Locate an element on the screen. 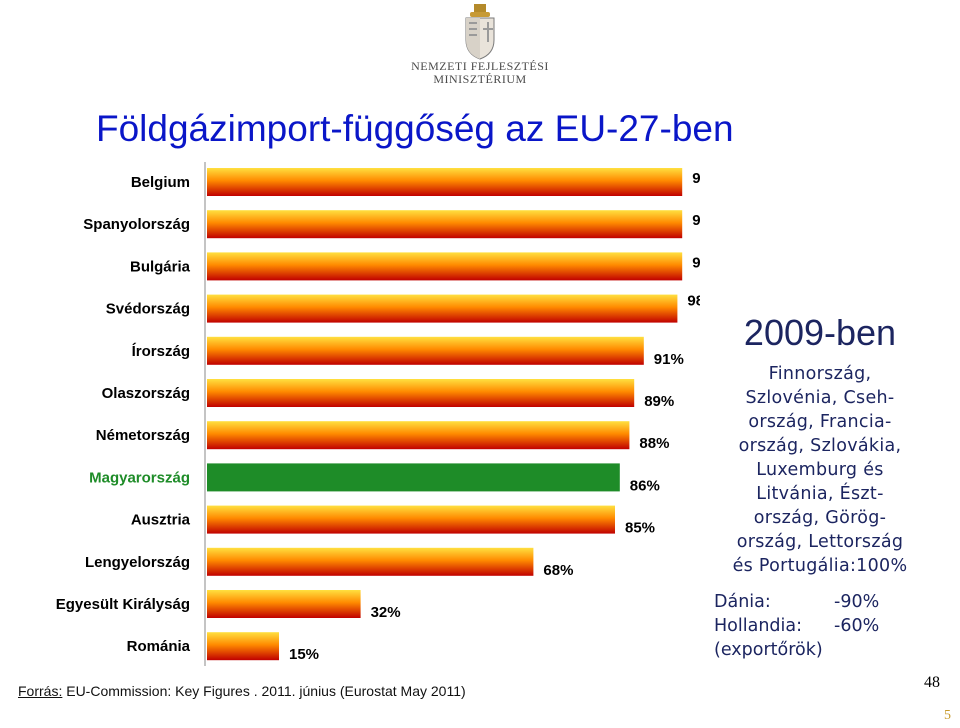 This screenshot has width=960, height=728. value-label: 85% is located at coordinates (640, 528).